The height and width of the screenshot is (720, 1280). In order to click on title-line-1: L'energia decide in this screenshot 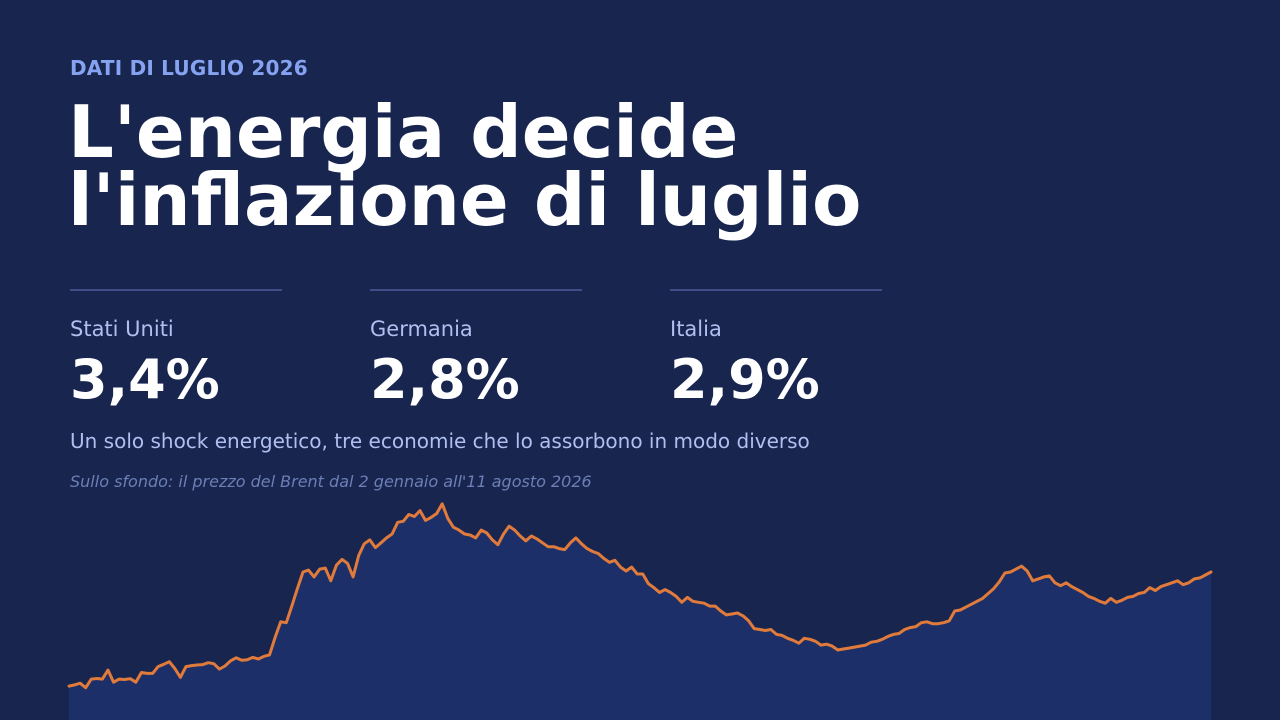, I will do `click(403, 132)`.